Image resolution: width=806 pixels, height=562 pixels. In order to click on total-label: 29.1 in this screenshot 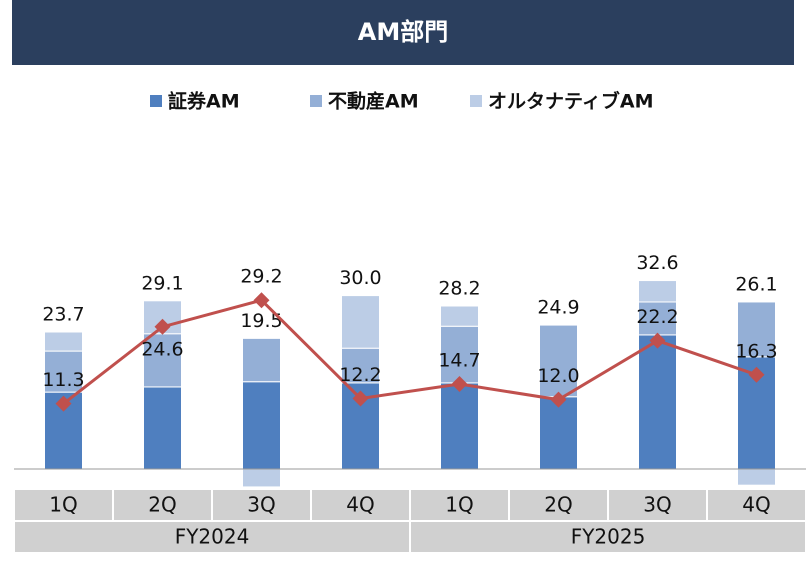, I will do `click(162, 283)`.